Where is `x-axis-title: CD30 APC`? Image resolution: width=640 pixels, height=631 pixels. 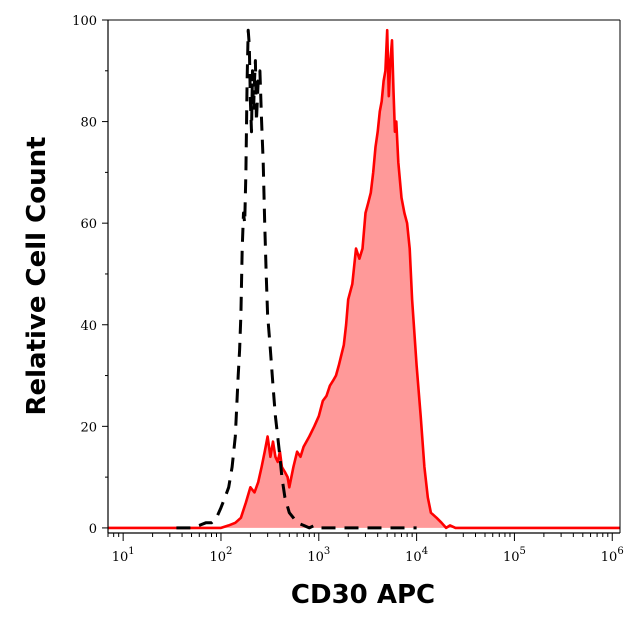 x-axis-title: CD30 APC is located at coordinates (363, 595).